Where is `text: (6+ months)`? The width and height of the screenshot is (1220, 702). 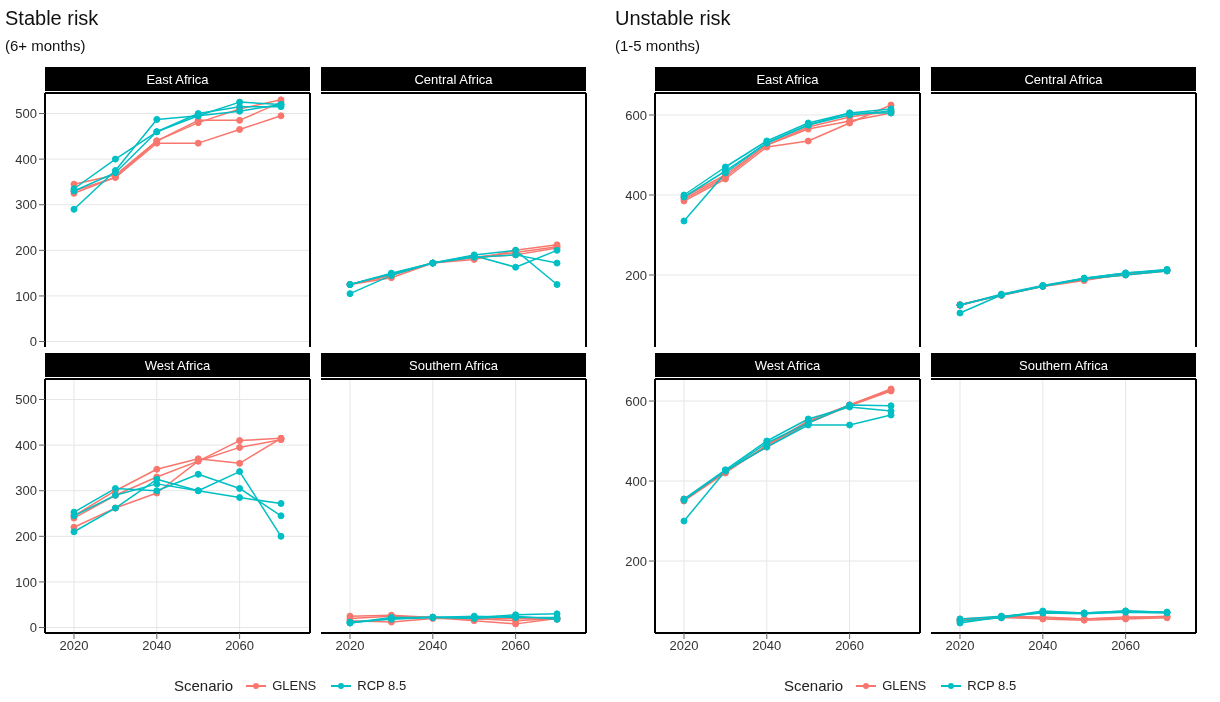
text: (6+ months) is located at coordinates (45, 45).